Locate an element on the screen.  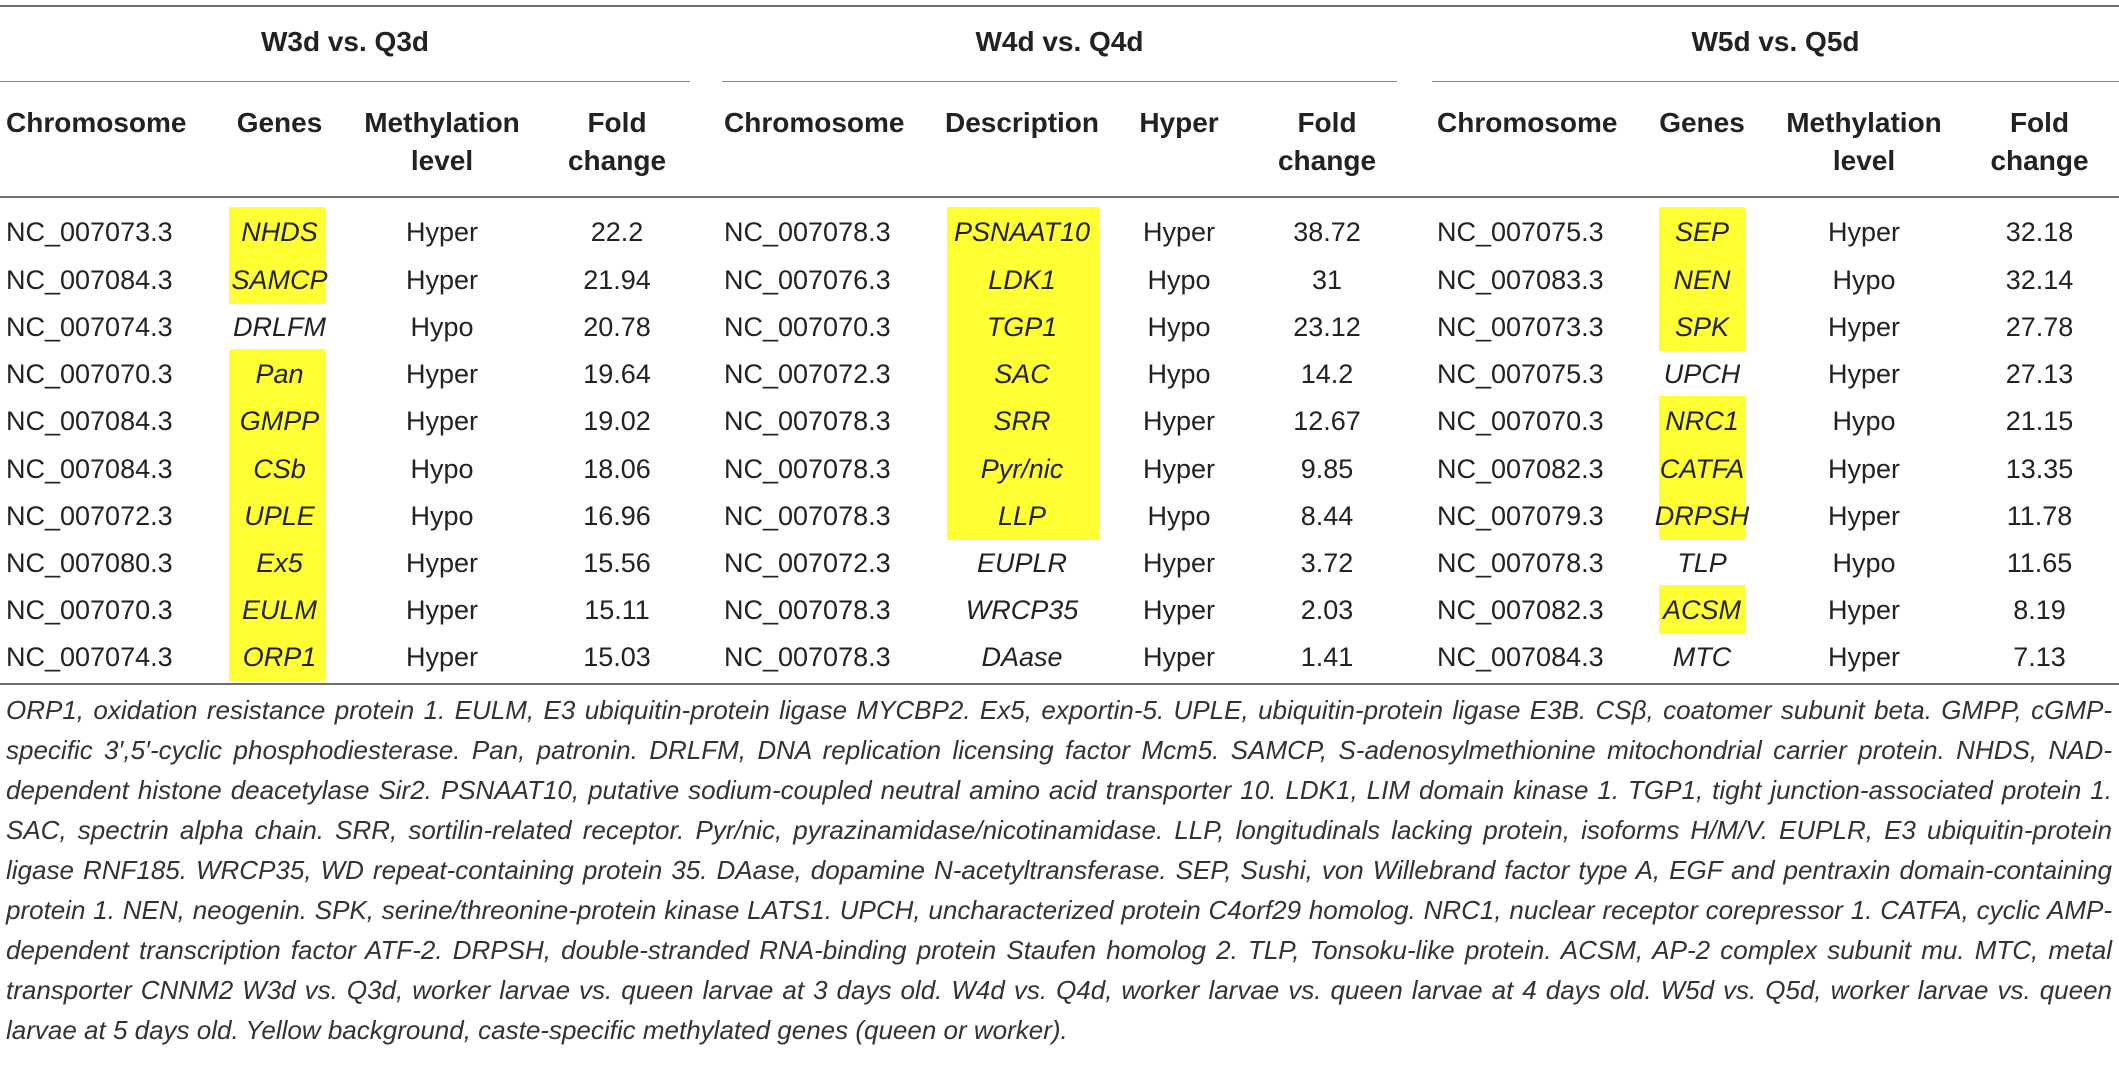
gene-cell: EULM is located at coordinates (279, 610).